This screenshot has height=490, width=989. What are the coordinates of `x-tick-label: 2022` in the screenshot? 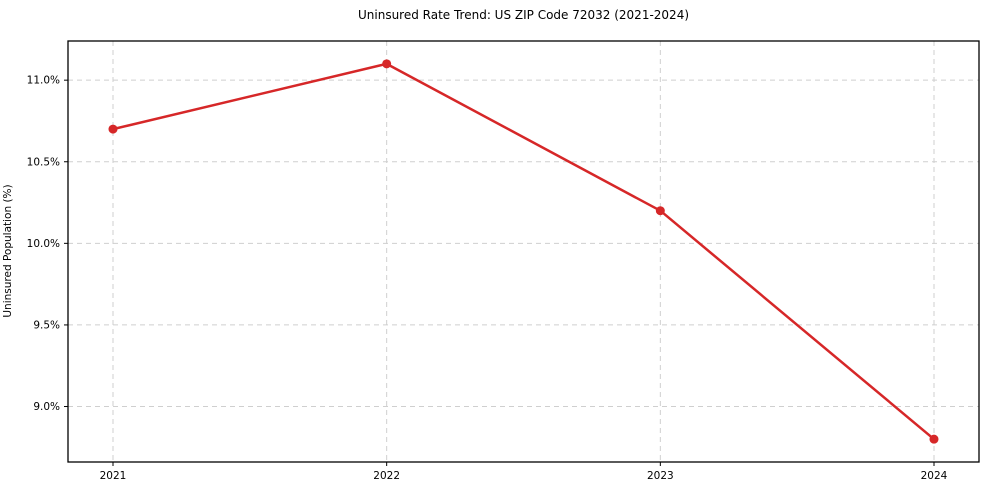 It's located at (386, 476).